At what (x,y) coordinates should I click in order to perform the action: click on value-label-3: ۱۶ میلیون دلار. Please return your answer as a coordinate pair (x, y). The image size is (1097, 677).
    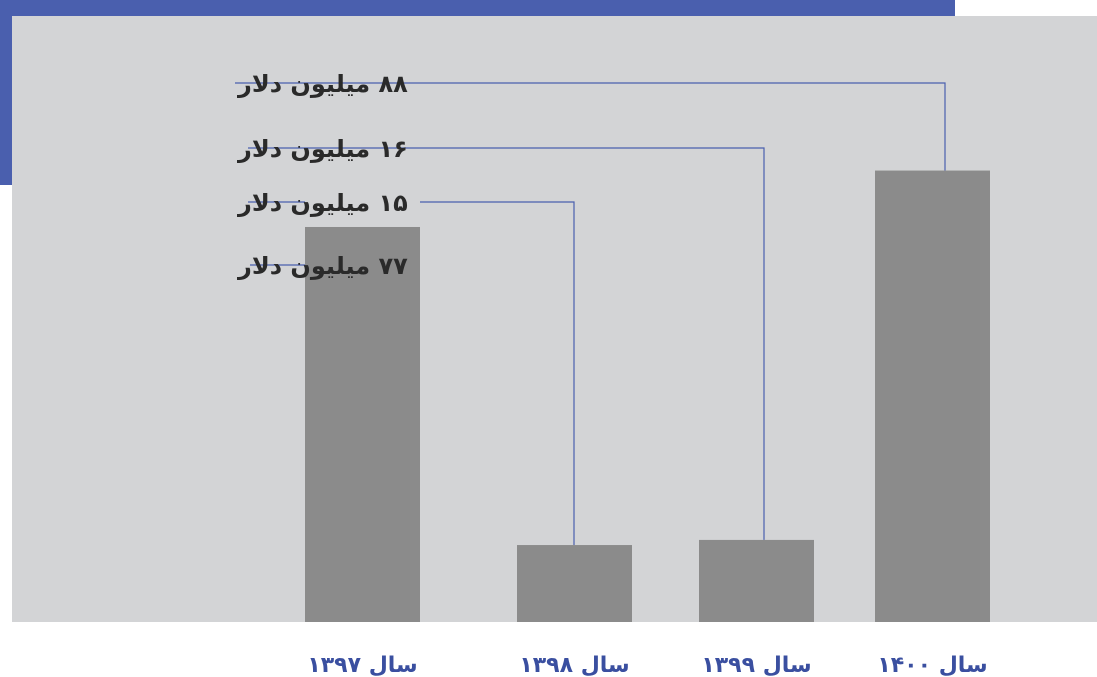
    Looking at the image, I should click on (322, 149).